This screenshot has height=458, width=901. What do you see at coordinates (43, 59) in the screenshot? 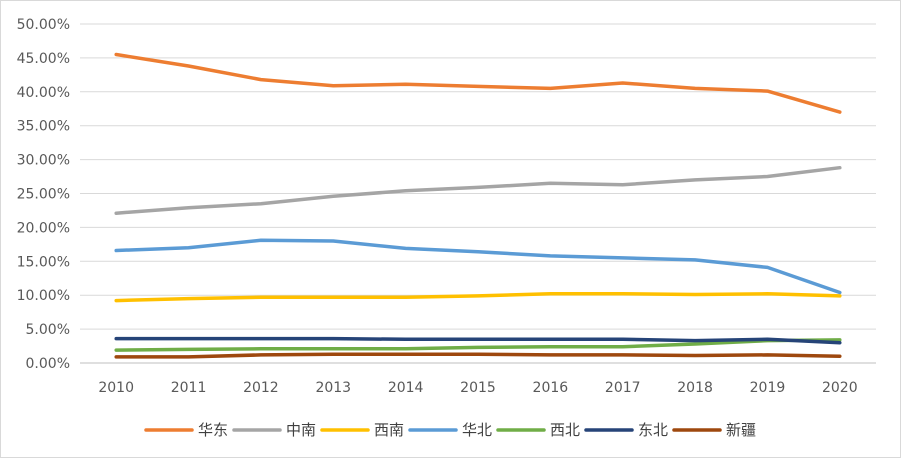
I see `y-tick-label: 45.00%` at bounding box center [43, 59].